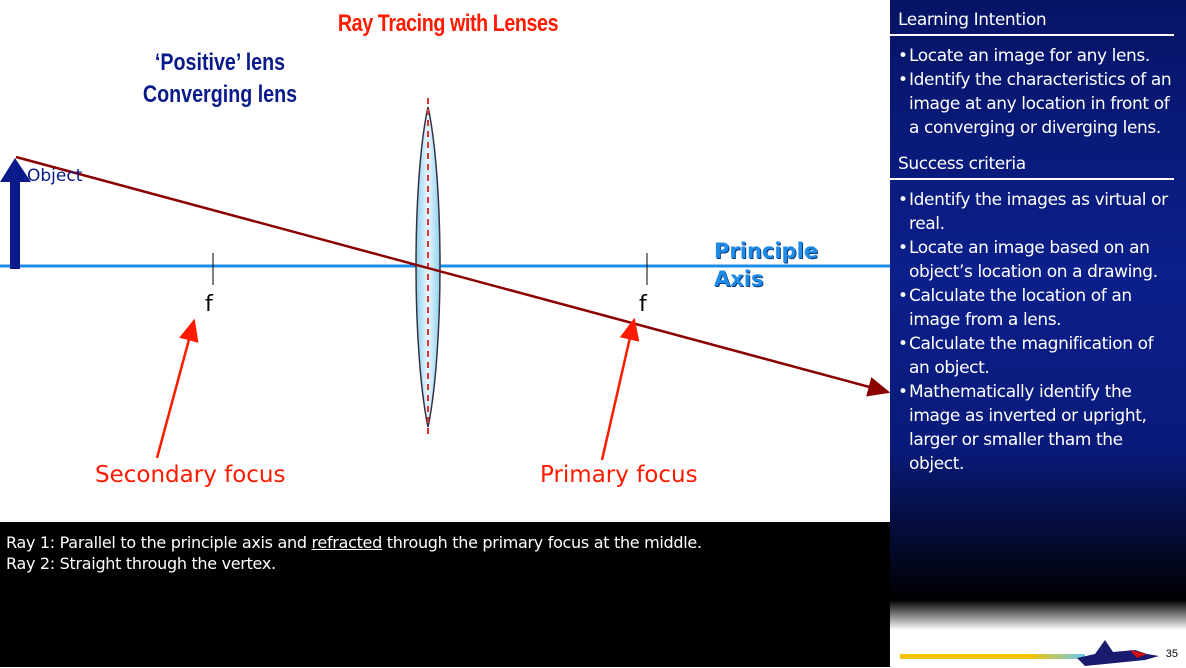  I want to click on slide-title: Ray Tracing with Lenses, so click(448, 23).